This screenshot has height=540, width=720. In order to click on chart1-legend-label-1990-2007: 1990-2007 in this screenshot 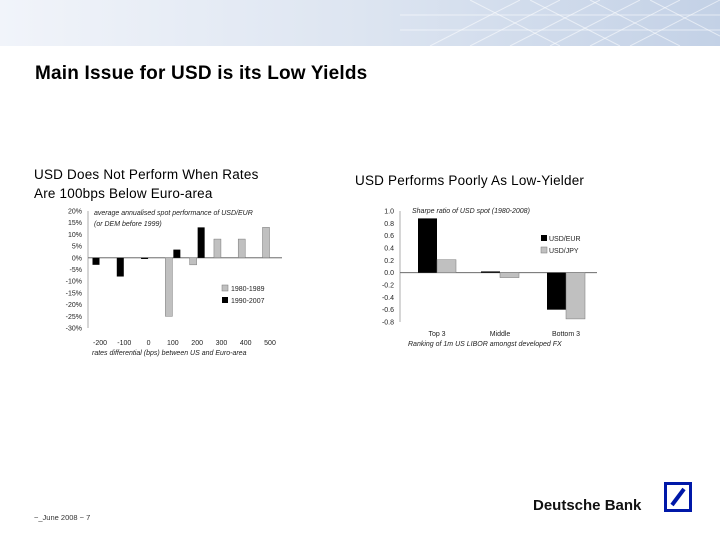, I will do `click(248, 301)`.